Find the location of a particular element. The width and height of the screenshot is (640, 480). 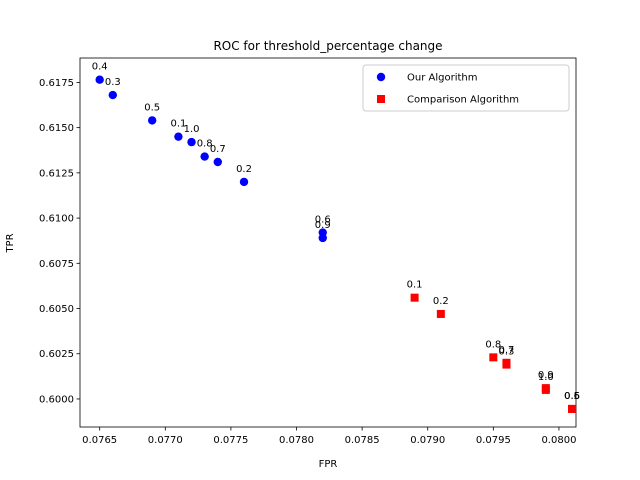

x-tick-label: 0.0770 is located at coordinates (165, 440).